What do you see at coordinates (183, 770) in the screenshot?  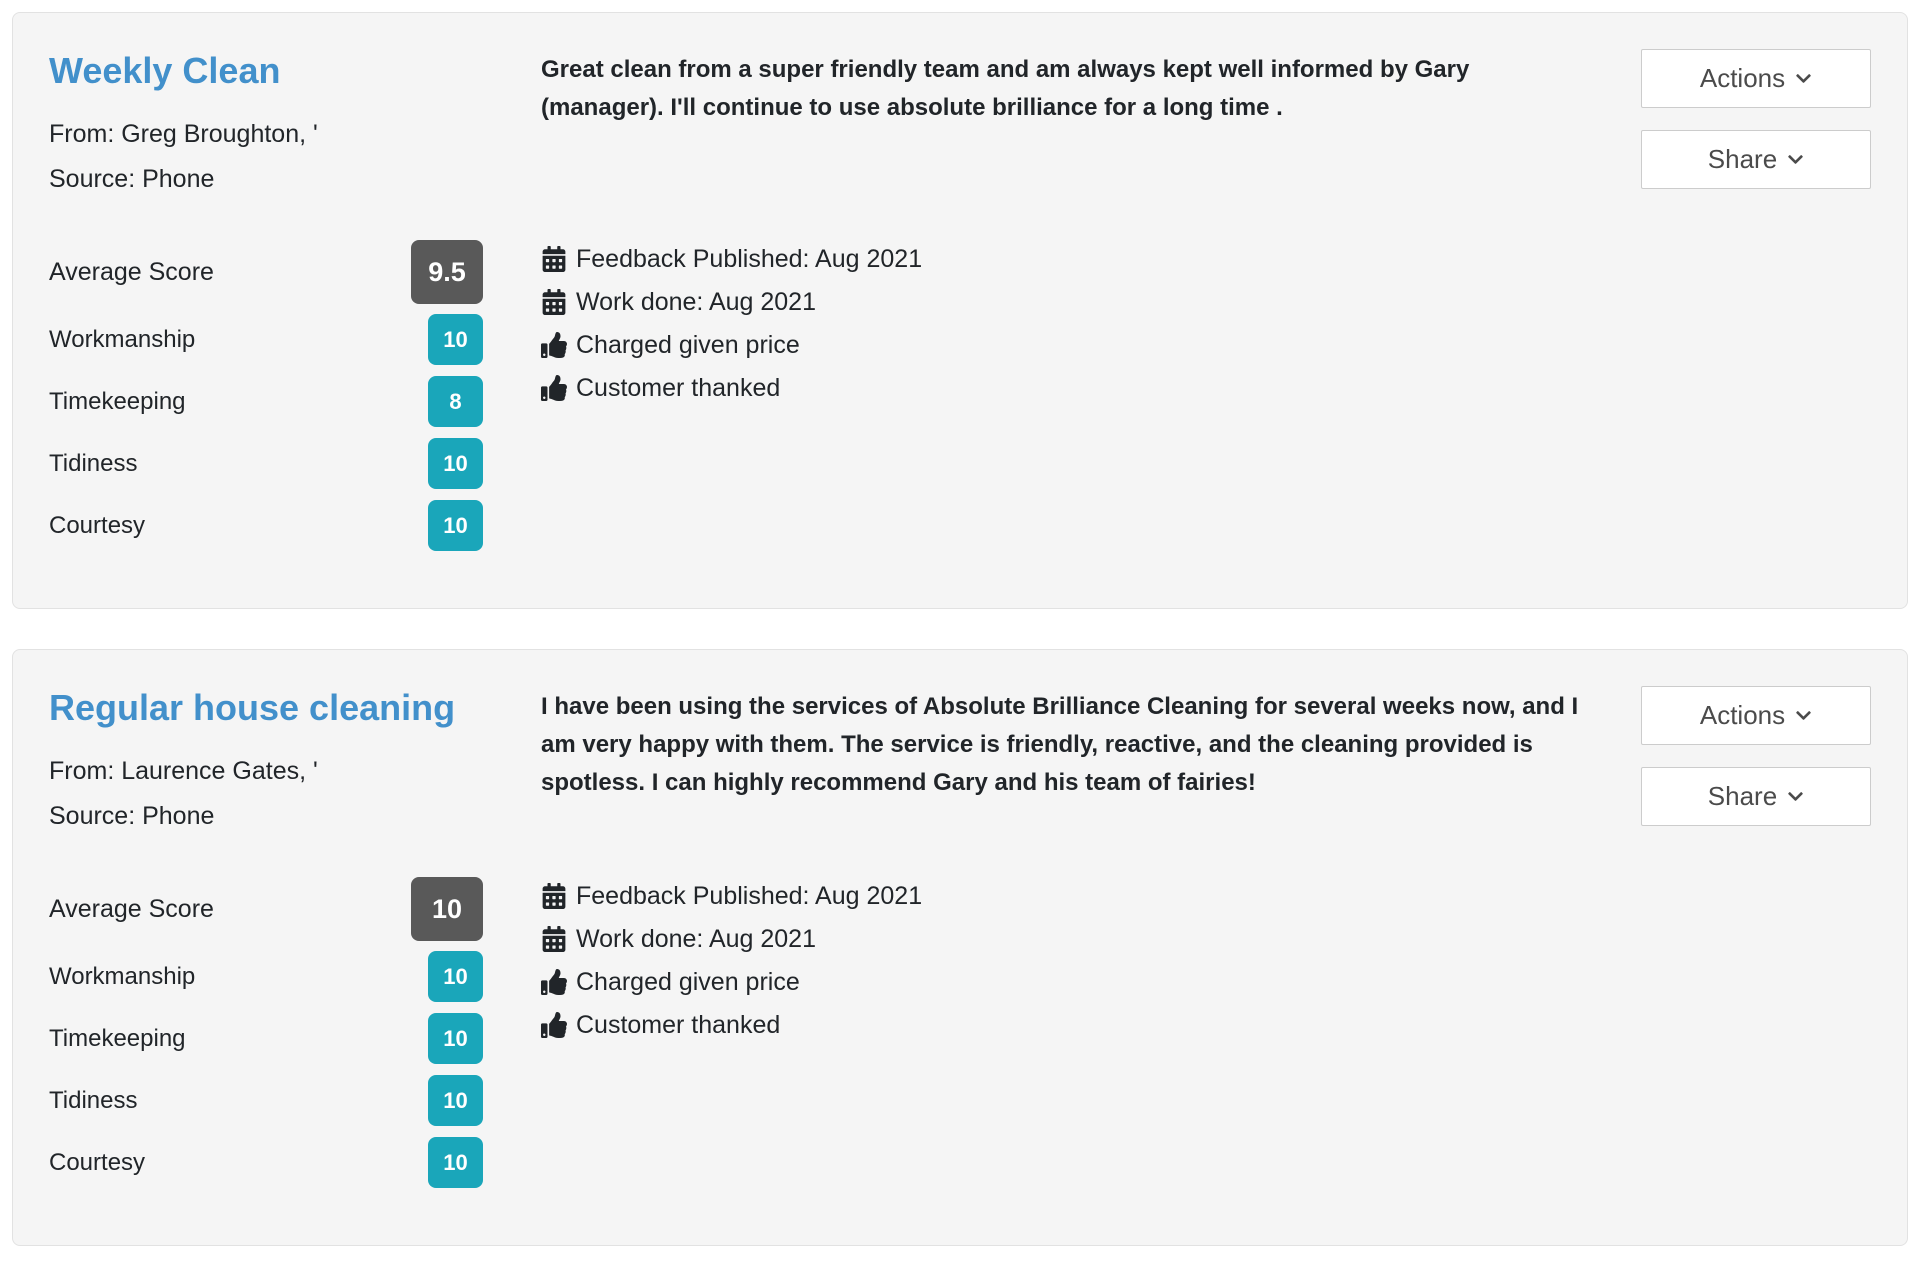 I see `review-from: From: Laurence Gates, '` at bounding box center [183, 770].